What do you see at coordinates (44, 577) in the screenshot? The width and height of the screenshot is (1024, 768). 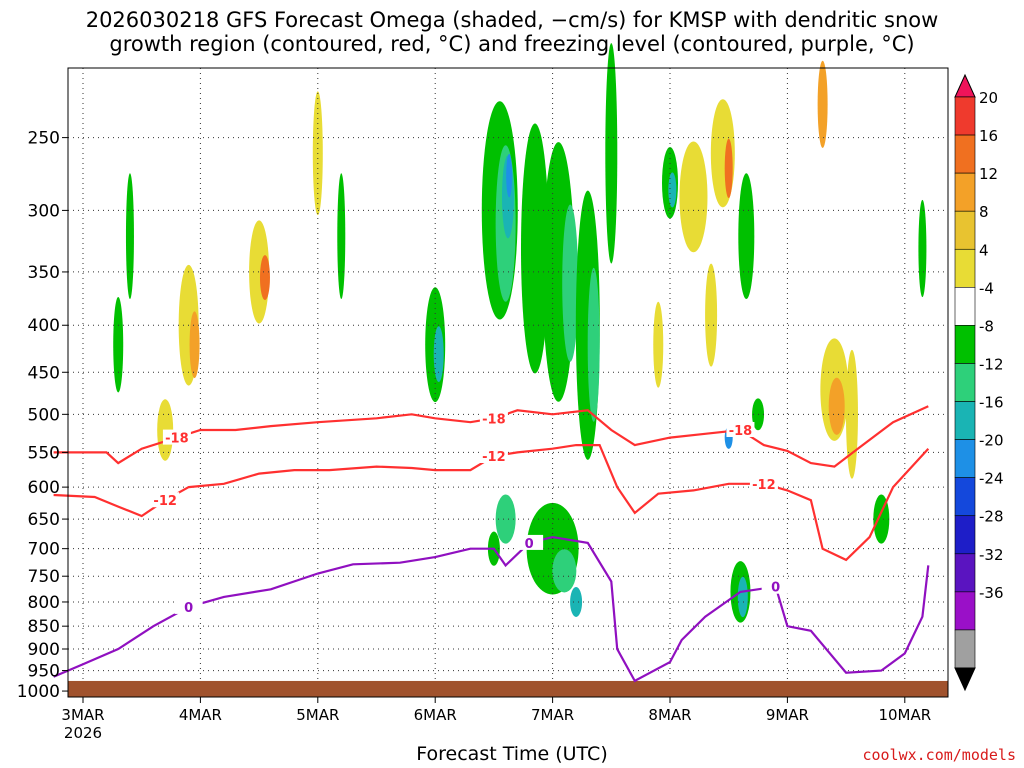 I see `y-tick-label: 750` at bounding box center [44, 577].